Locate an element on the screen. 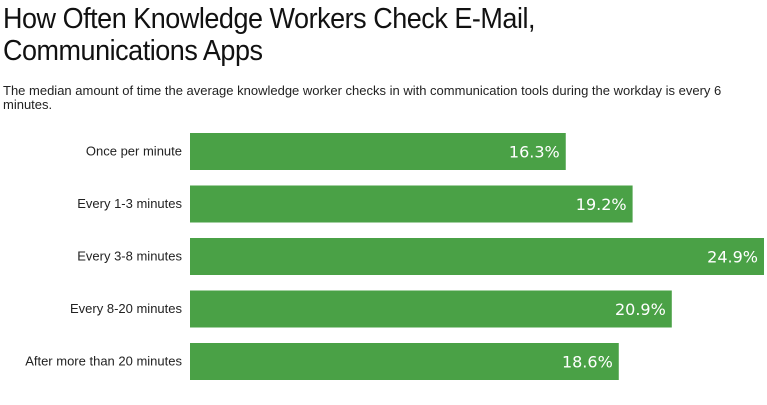 Image resolution: width=767 pixels, height=405 pixels. value-label-5: 18.6% is located at coordinates (587, 362).